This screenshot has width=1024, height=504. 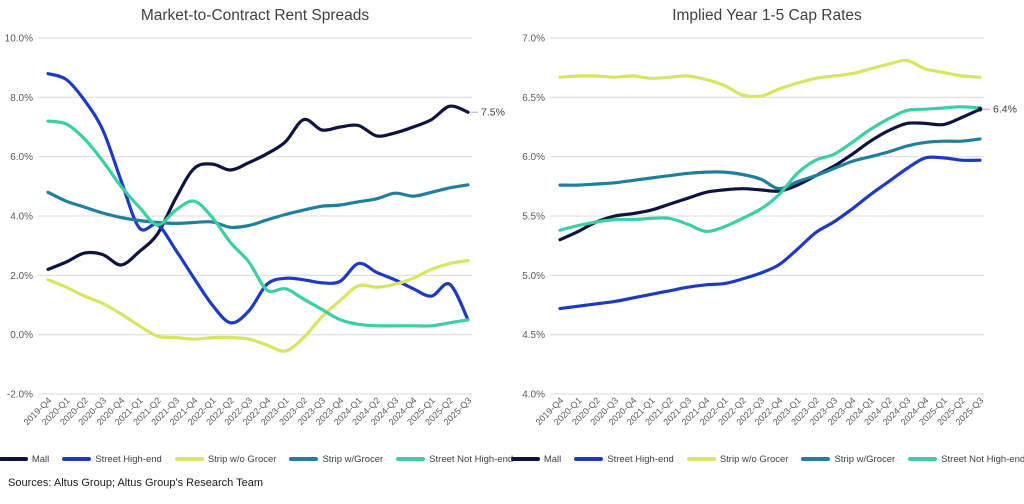 I want to click on end-value-label: 6.4%, so click(x=1005, y=110).